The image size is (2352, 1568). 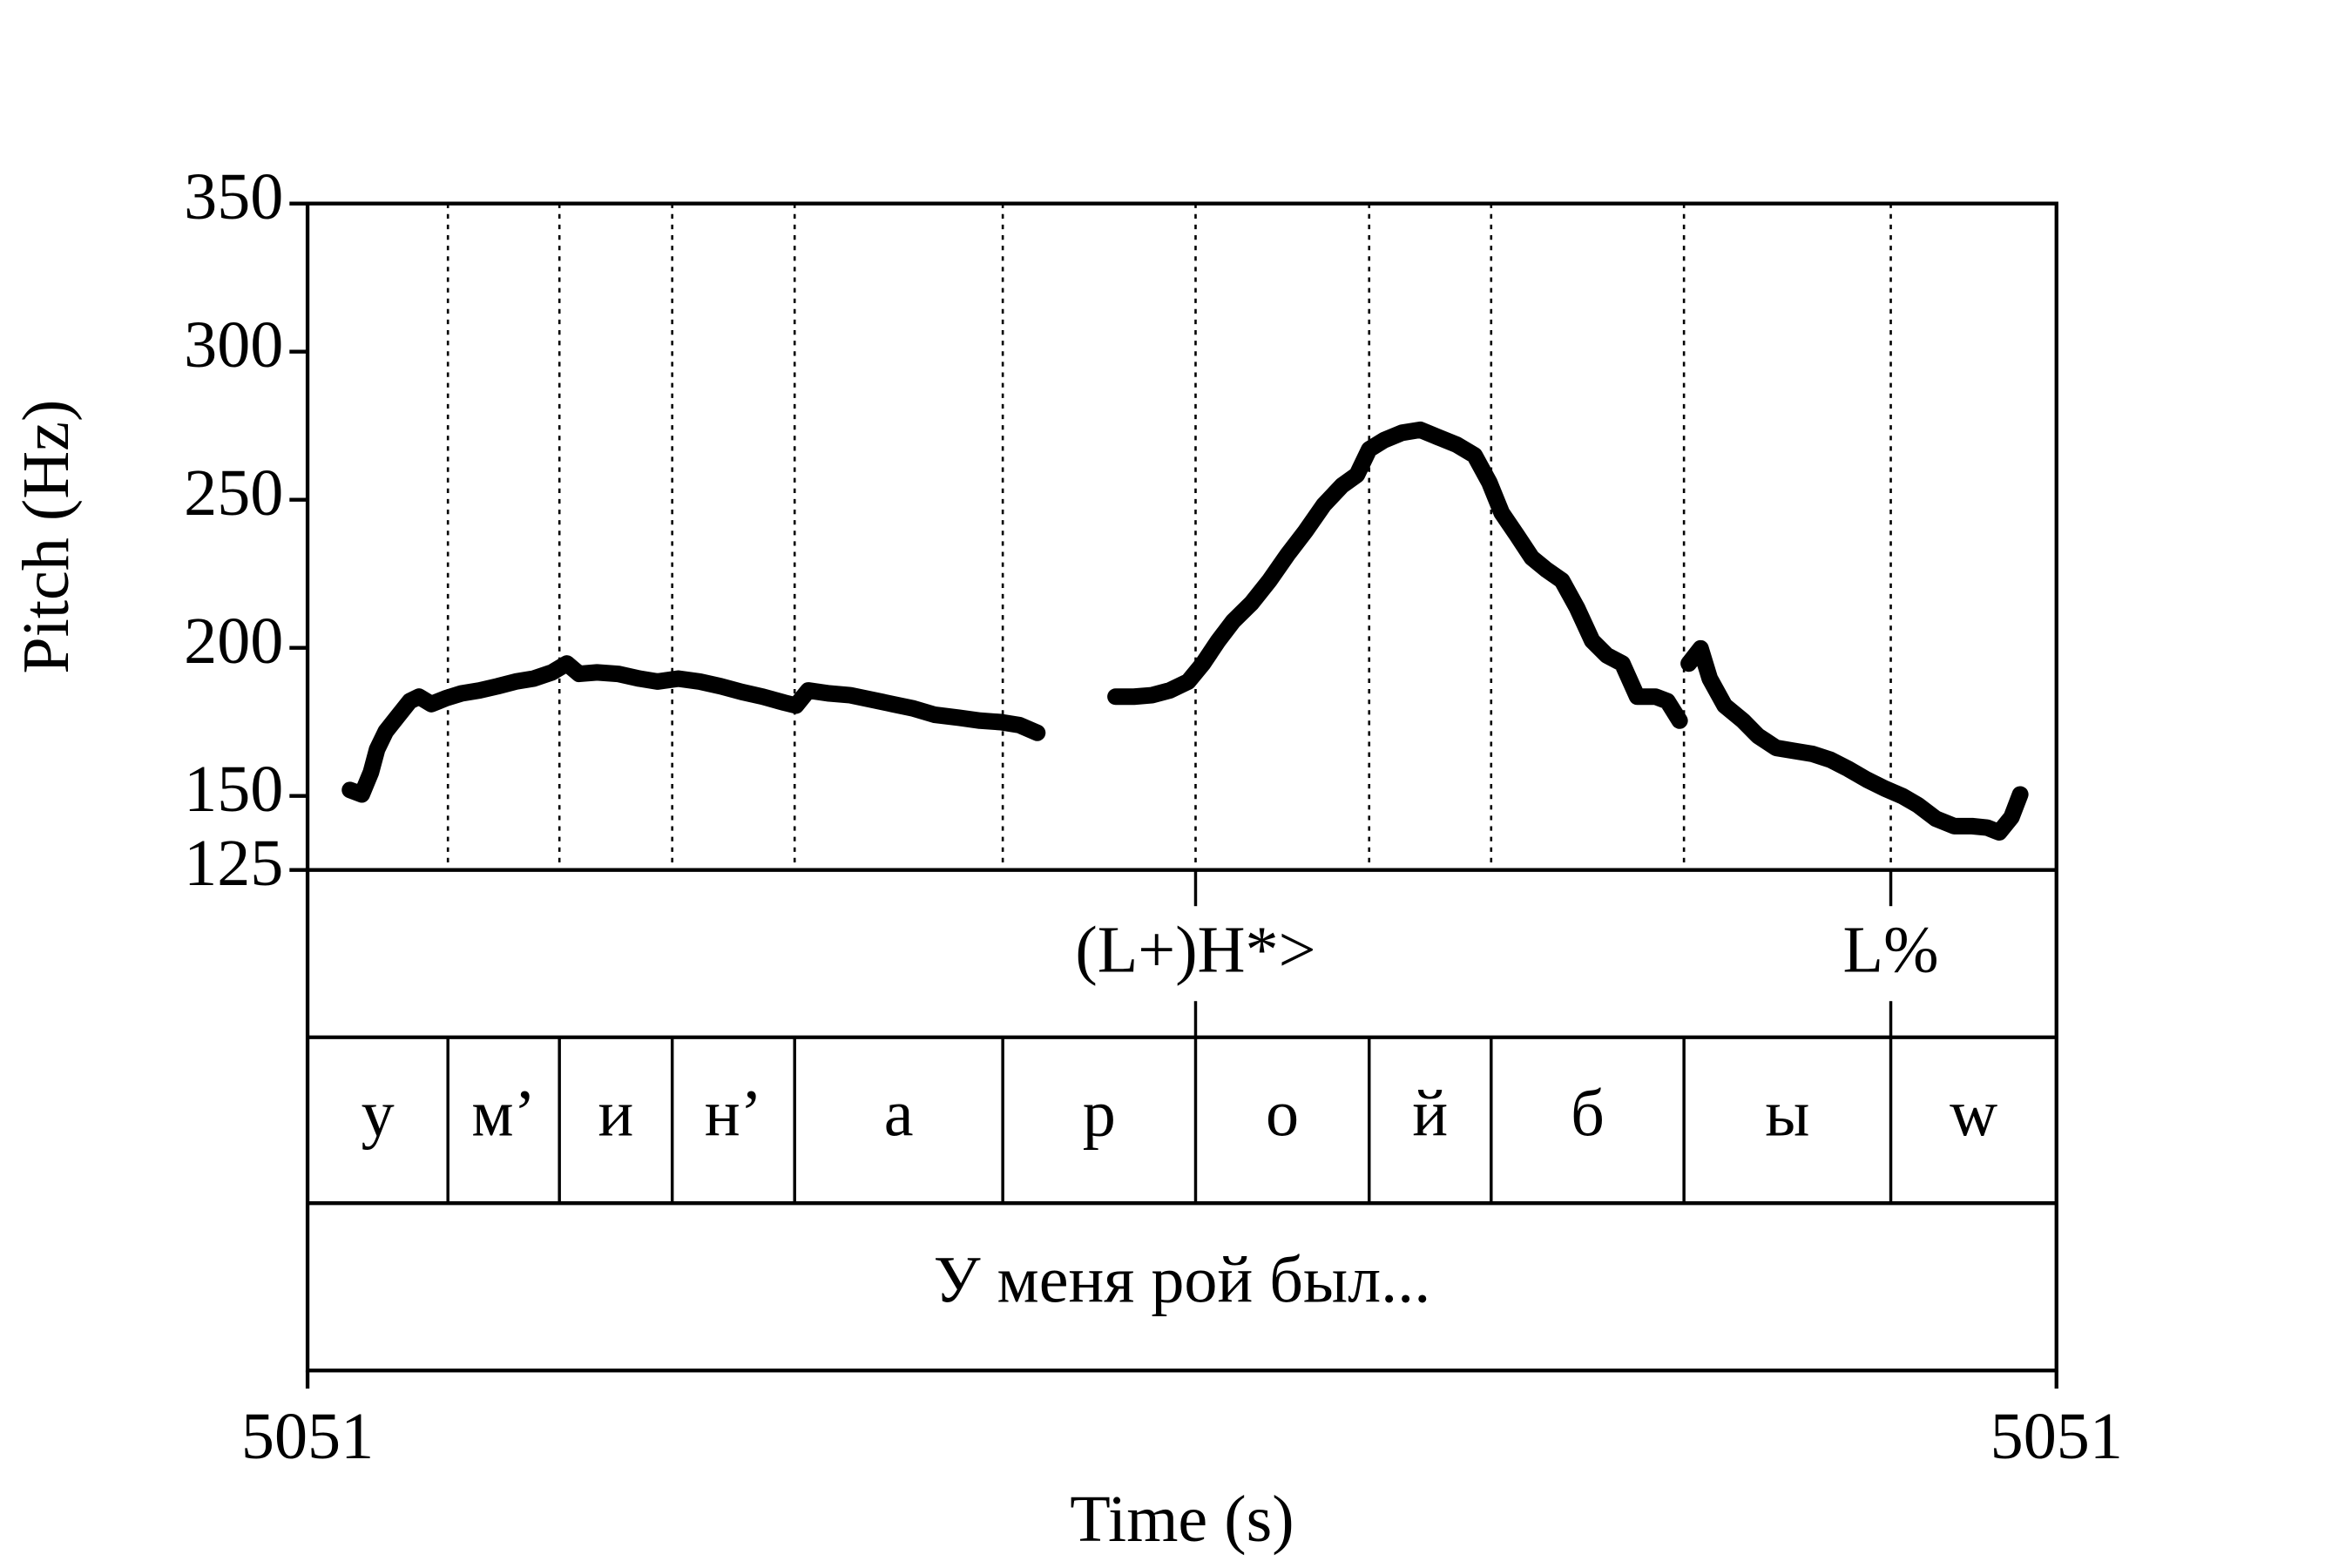 What do you see at coordinates (1430, 1113) in the screenshot?
I see `segment-label: й` at bounding box center [1430, 1113].